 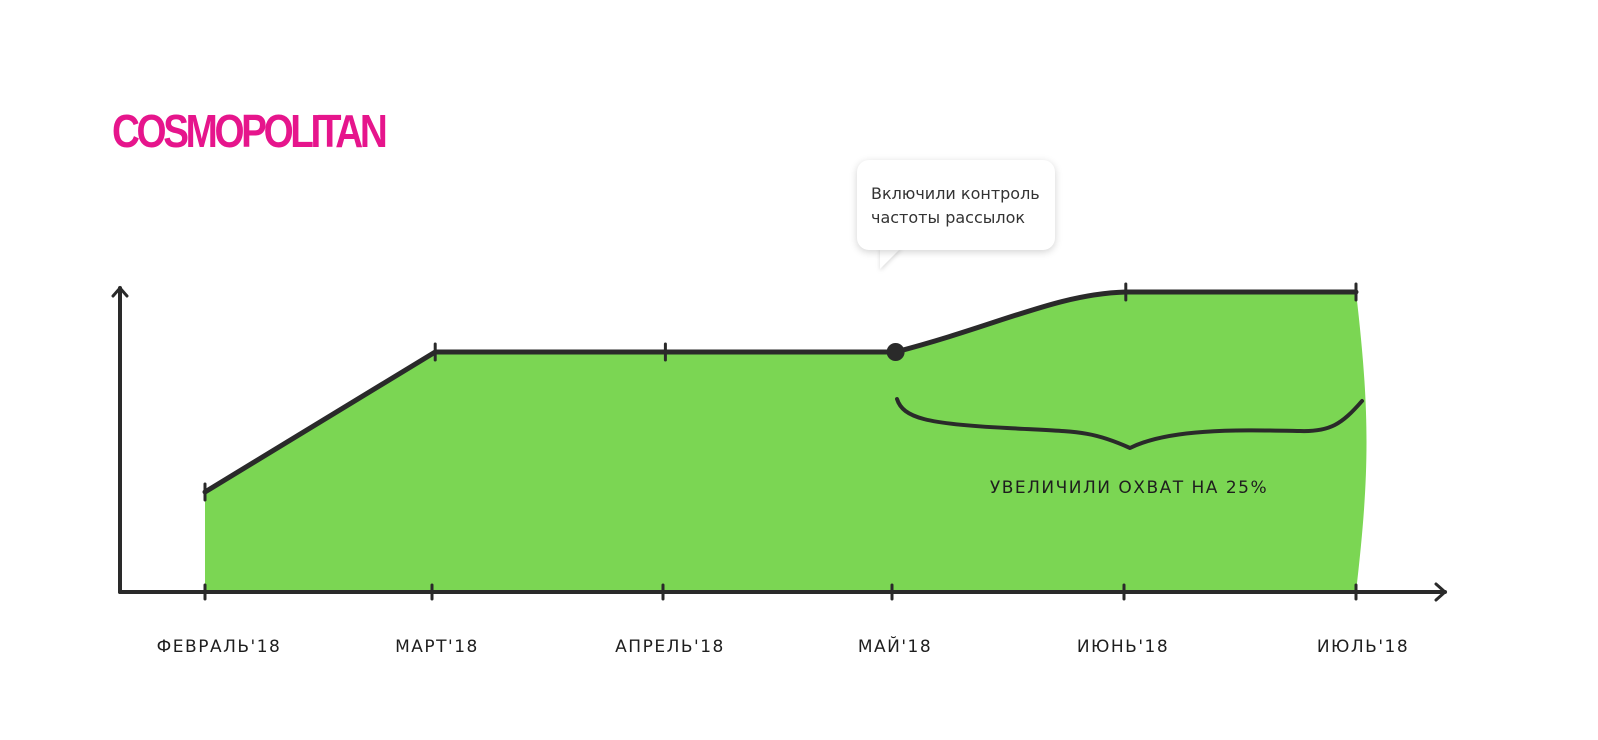 What do you see at coordinates (955, 193) in the screenshot?
I see `callout-line-1: Включили контроль` at bounding box center [955, 193].